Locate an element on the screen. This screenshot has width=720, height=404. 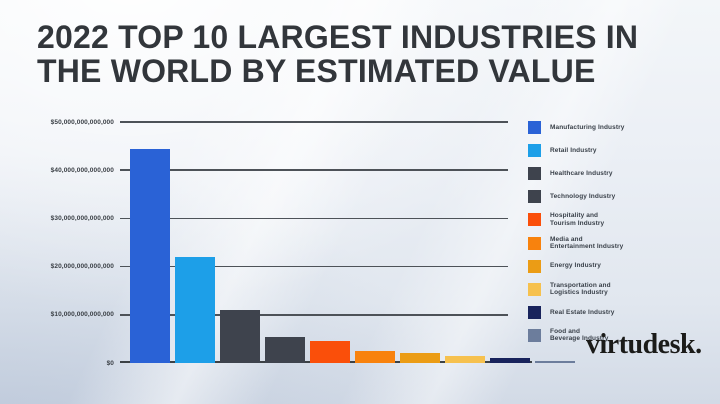
legend-item-real-estate-industry: Real Estate Industry is located at coordinates (615, 312).